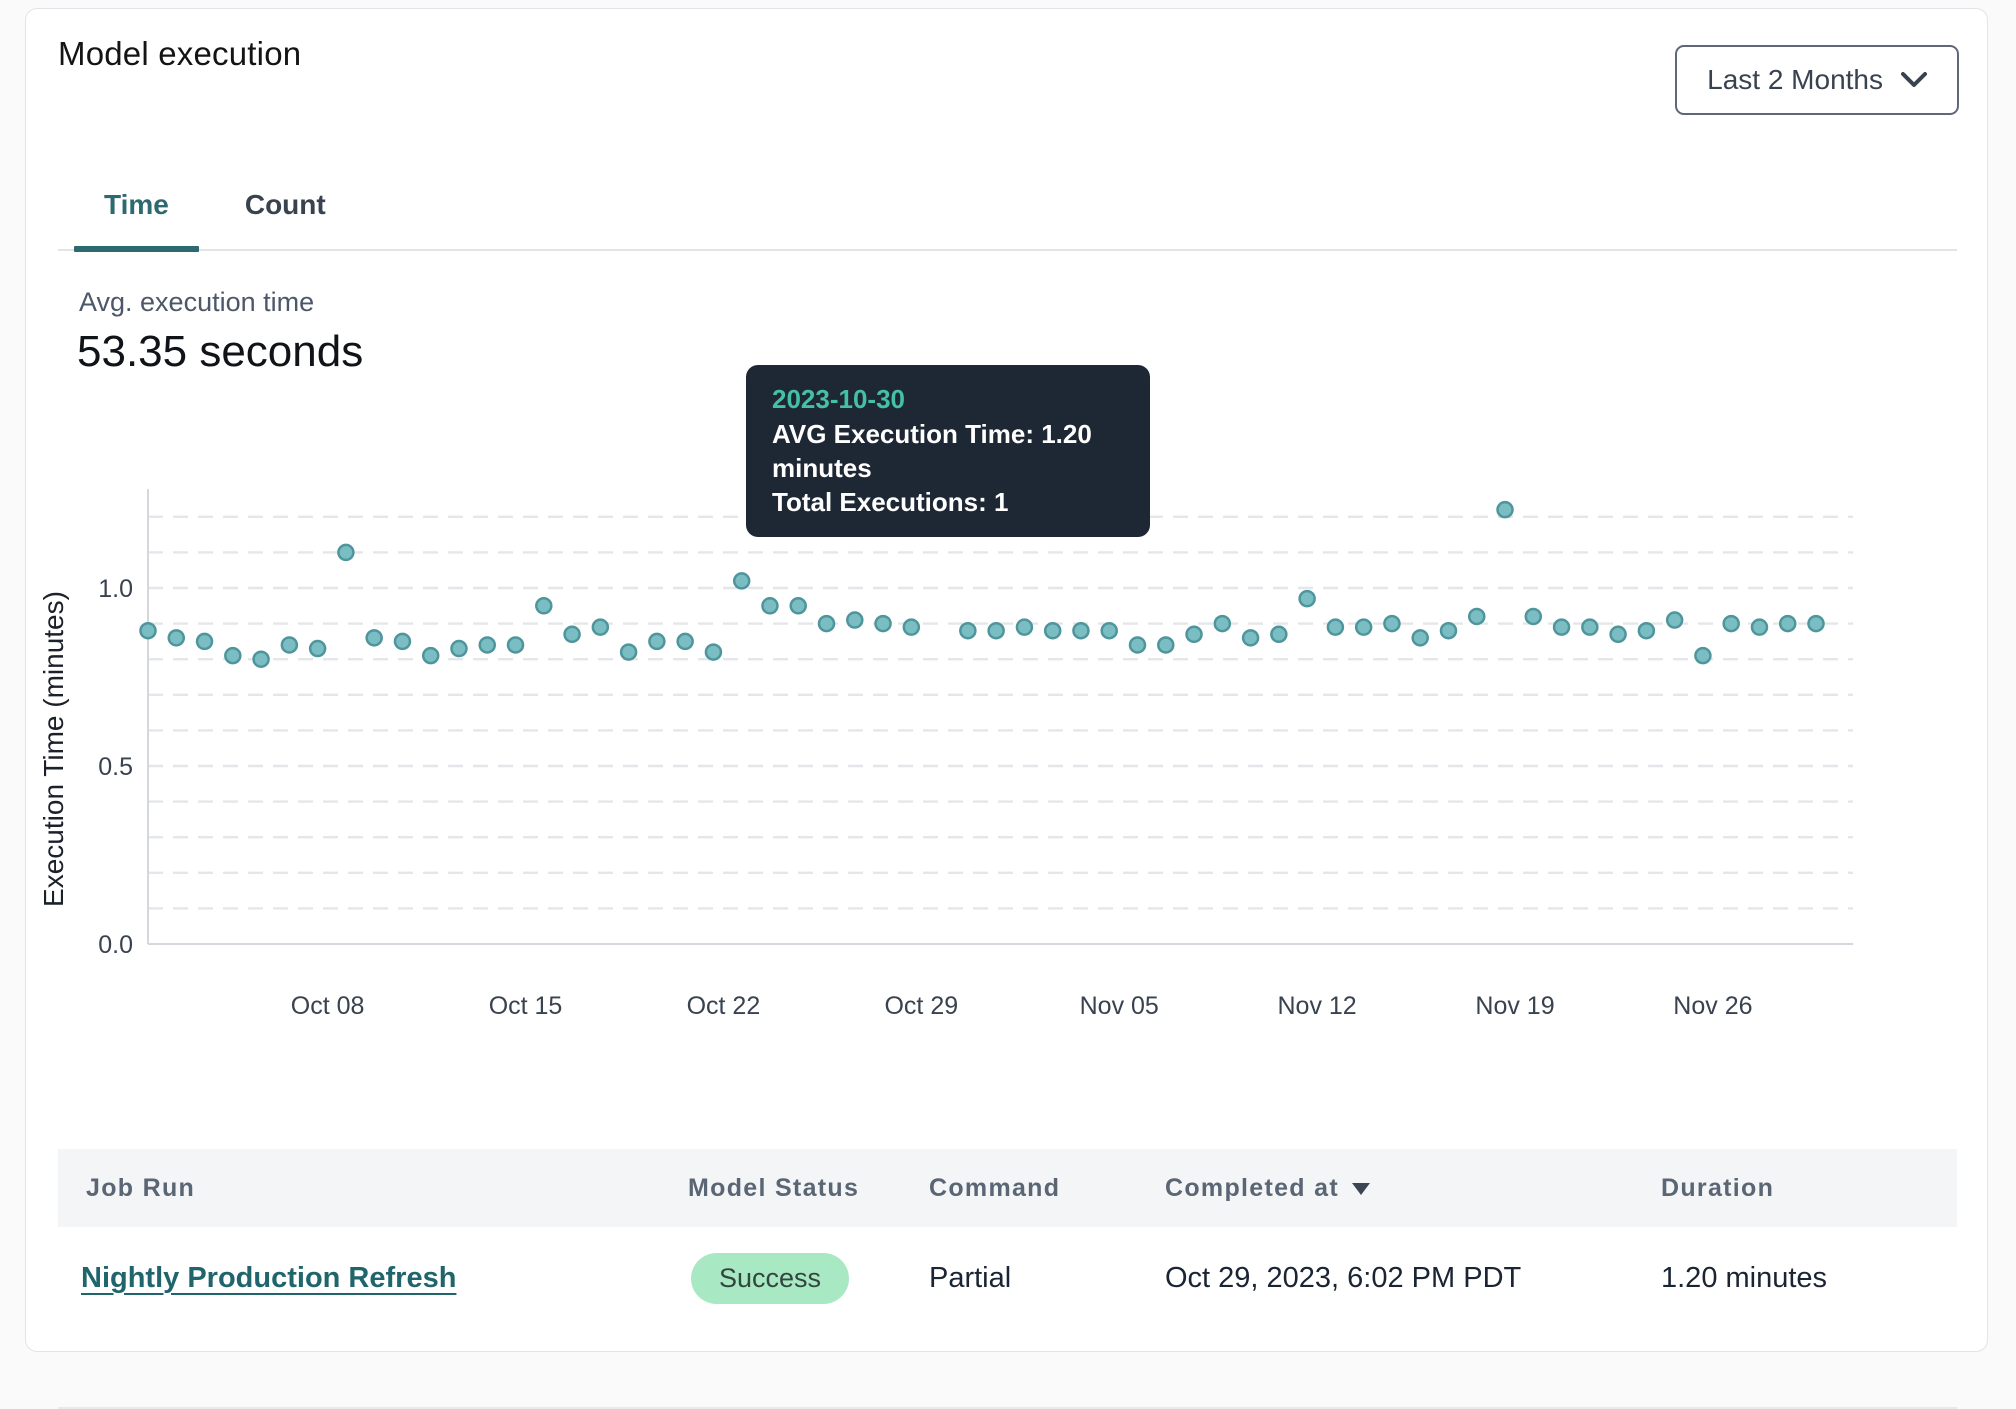  What do you see at coordinates (1007, 205) in the screenshot?
I see `tab-bar: Time Count` at bounding box center [1007, 205].